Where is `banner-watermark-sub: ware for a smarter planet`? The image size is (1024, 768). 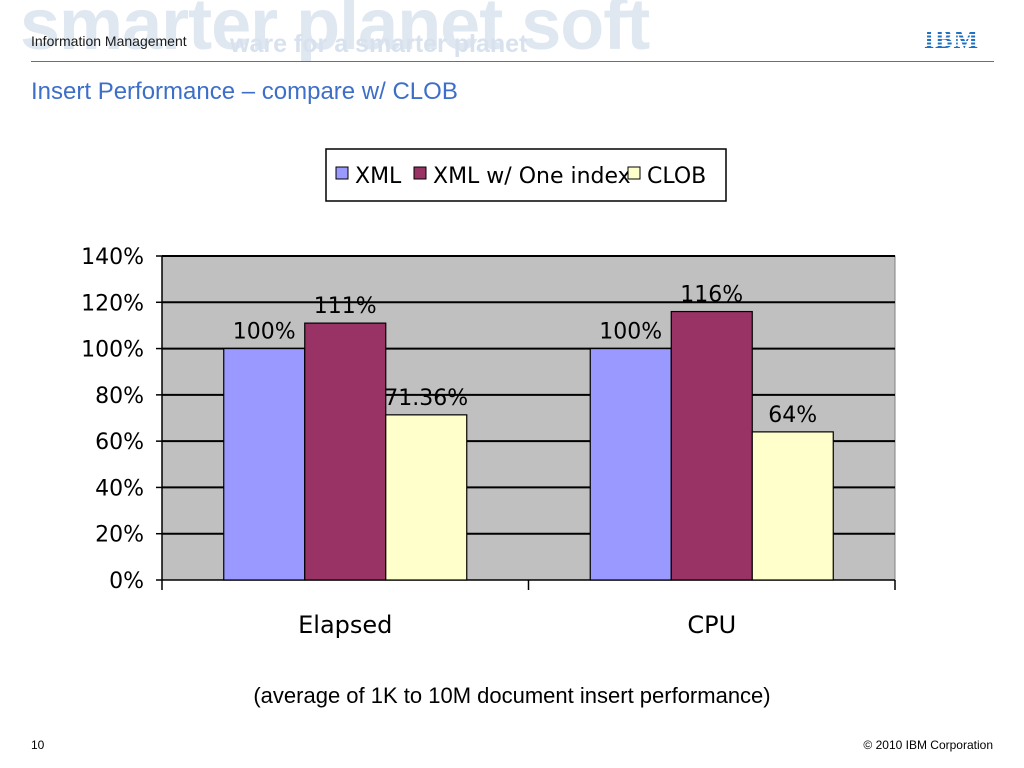
banner-watermark-sub: ware for a smarter planet is located at coordinates (379, 44).